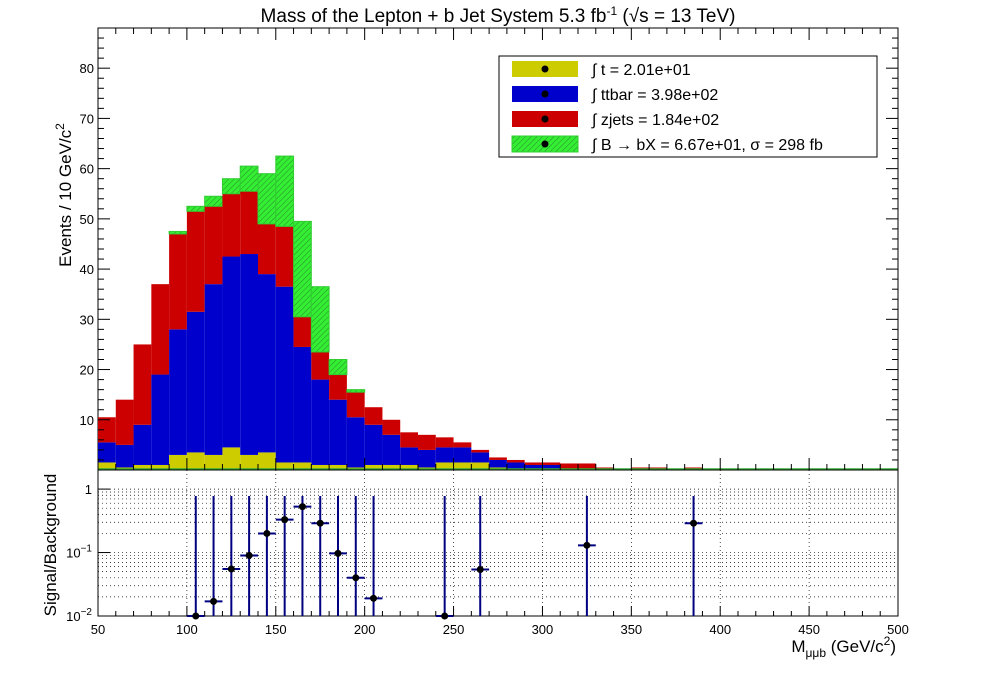 The height and width of the screenshot is (673, 998). What do you see at coordinates (213, 201) in the screenshot?
I see `bar-B → bX-110` at bounding box center [213, 201].